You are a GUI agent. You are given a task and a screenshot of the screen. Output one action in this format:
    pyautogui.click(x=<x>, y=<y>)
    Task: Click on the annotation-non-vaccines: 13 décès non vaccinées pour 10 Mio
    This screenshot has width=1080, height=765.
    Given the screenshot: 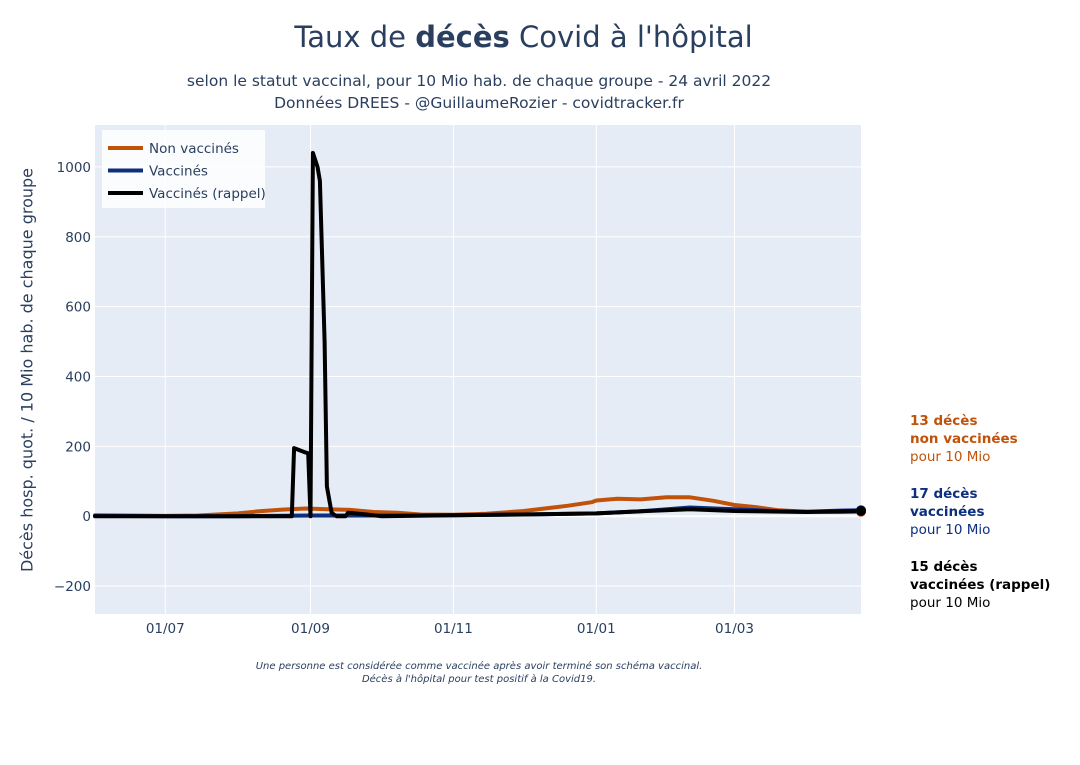 What is the action you would take?
    pyautogui.click(x=964, y=439)
    